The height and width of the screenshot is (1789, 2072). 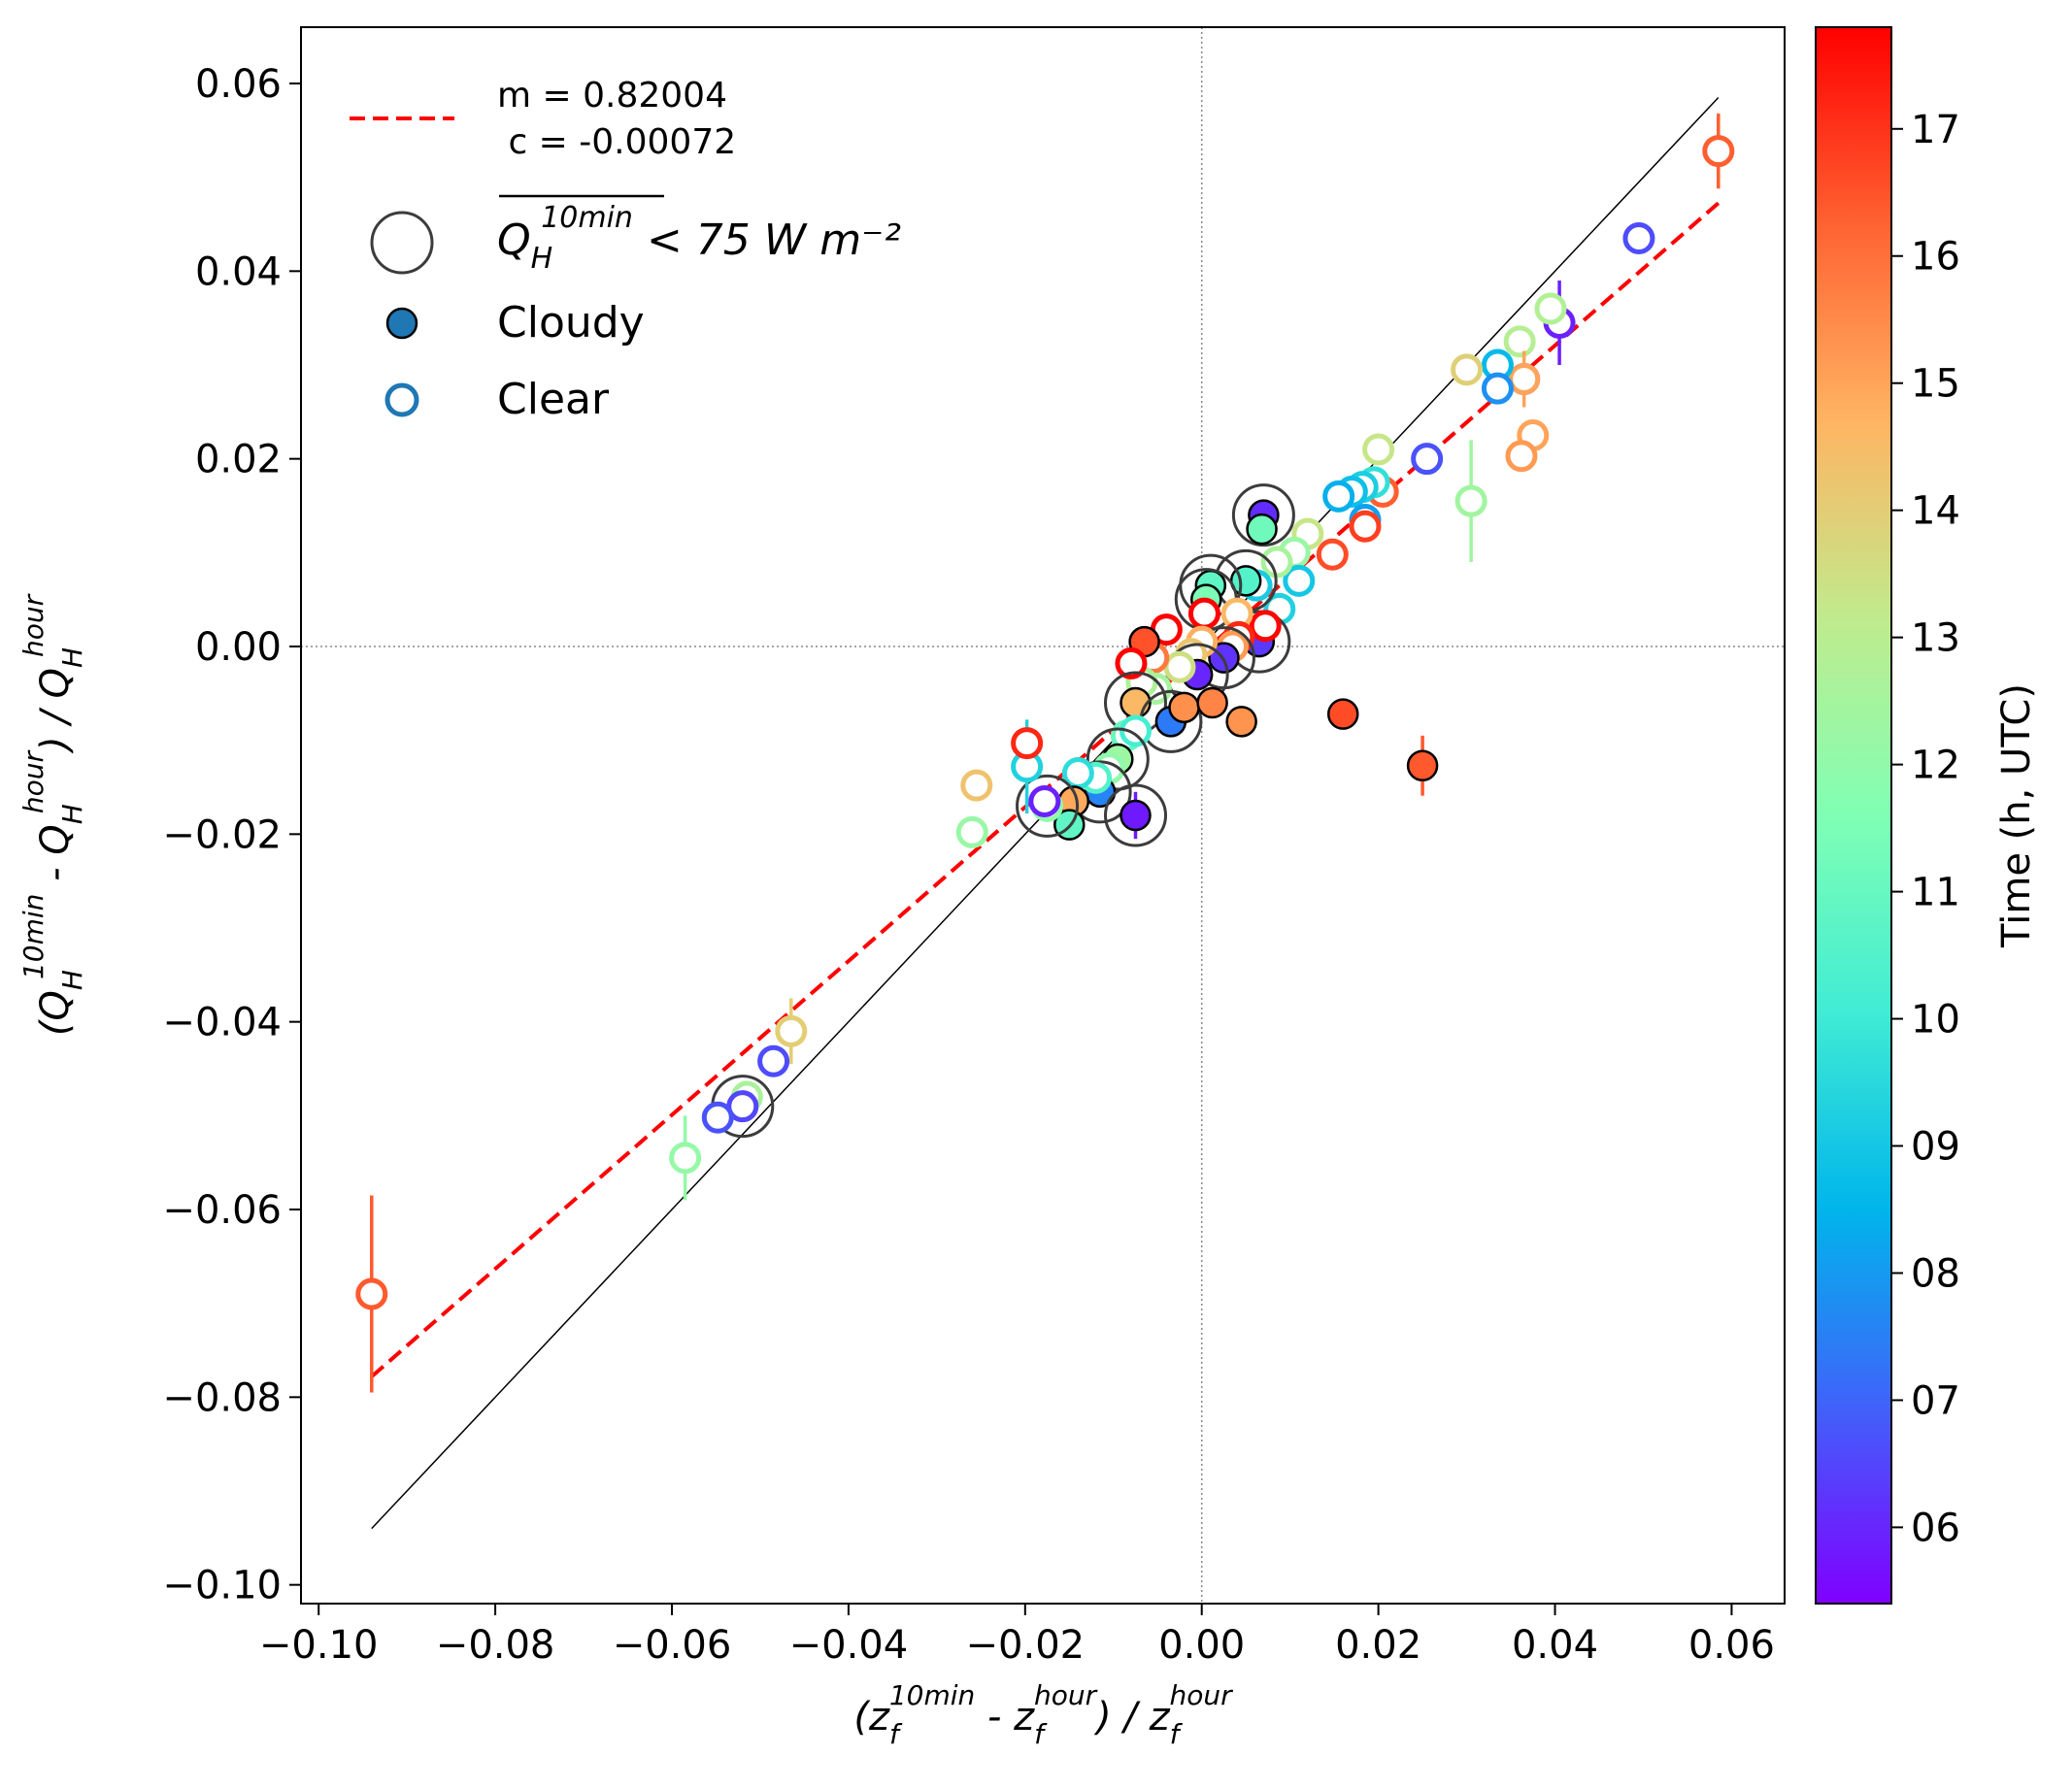 What do you see at coordinates (1378, 1645) in the screenshot?
I see `x-tick-label: 0.02` at bounding box center [1378, 1645].